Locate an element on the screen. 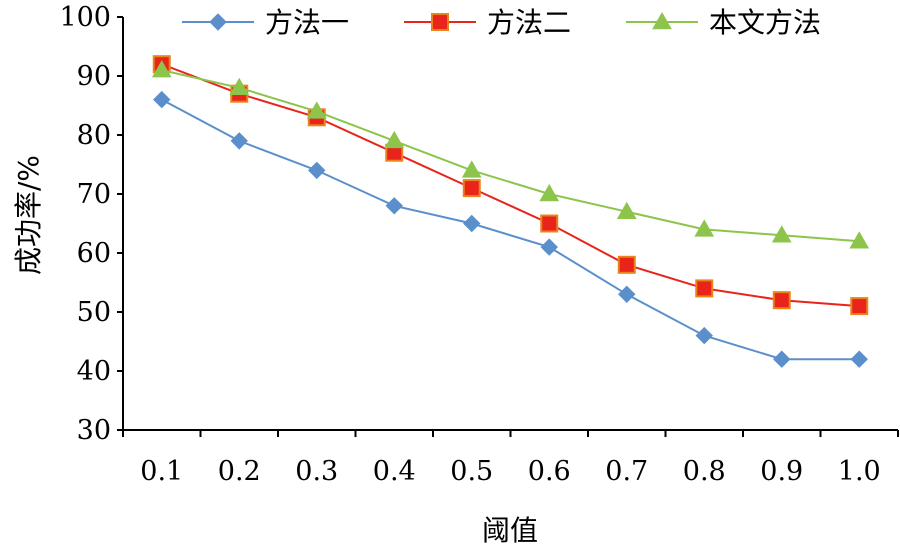 The height and width of the screenshot is (549, 900). x-tick-label: 0.4 is located at coordinates (394, 471).